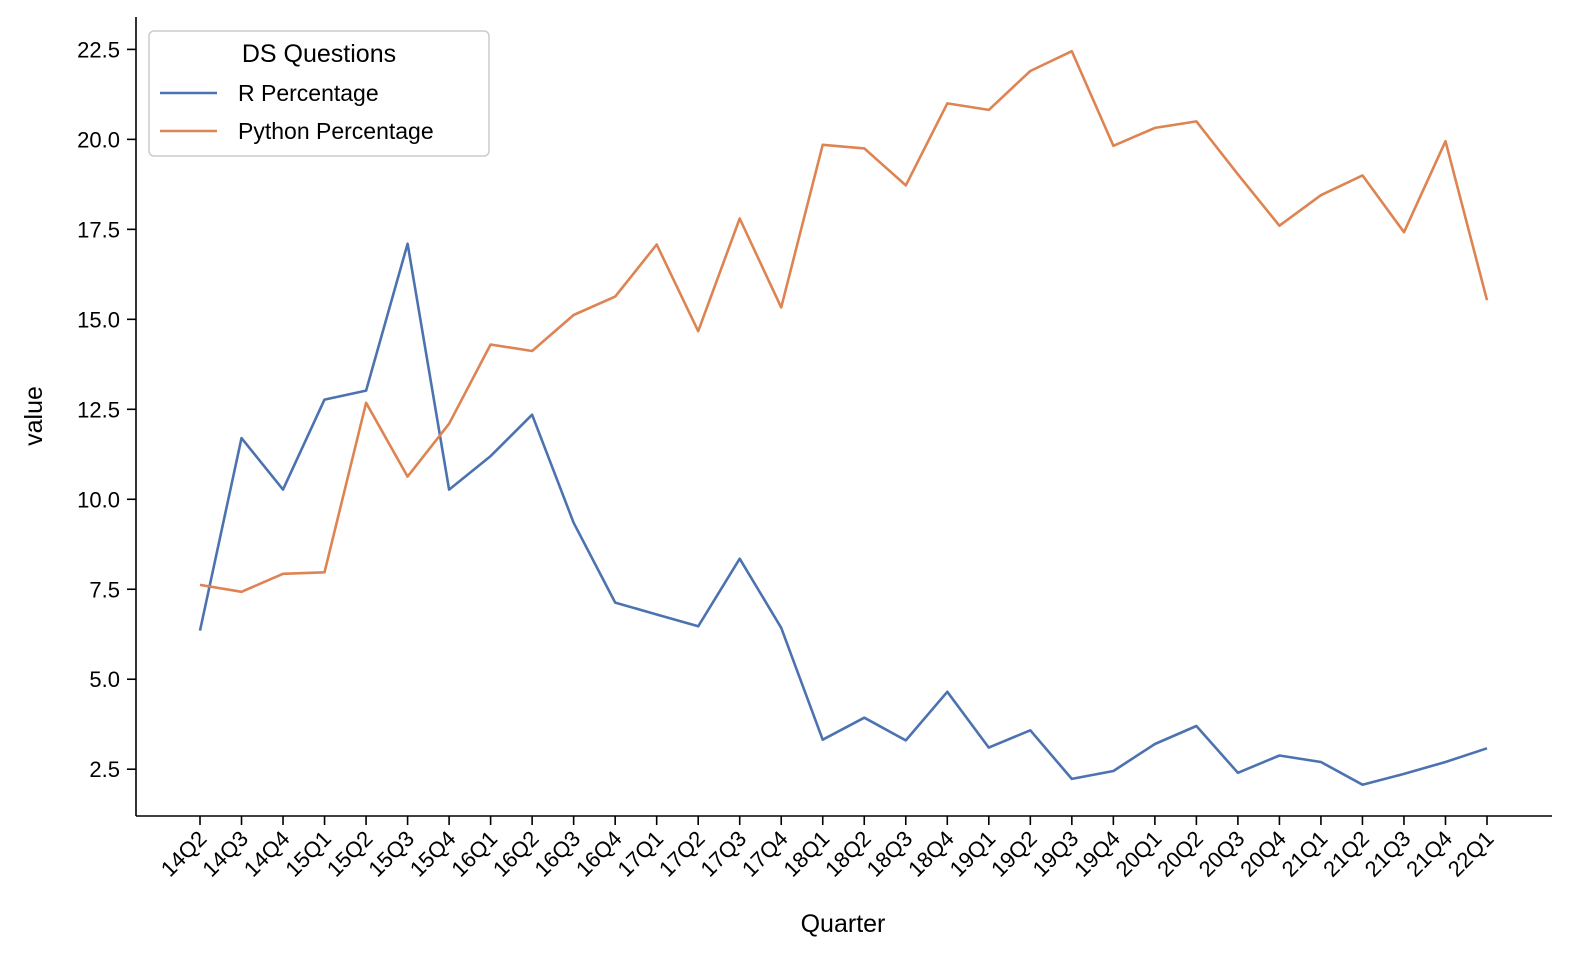  Describe the element at coordinates (1305, 854) in the screenshot. I see `x-tick-label: 21Q1` at that location.